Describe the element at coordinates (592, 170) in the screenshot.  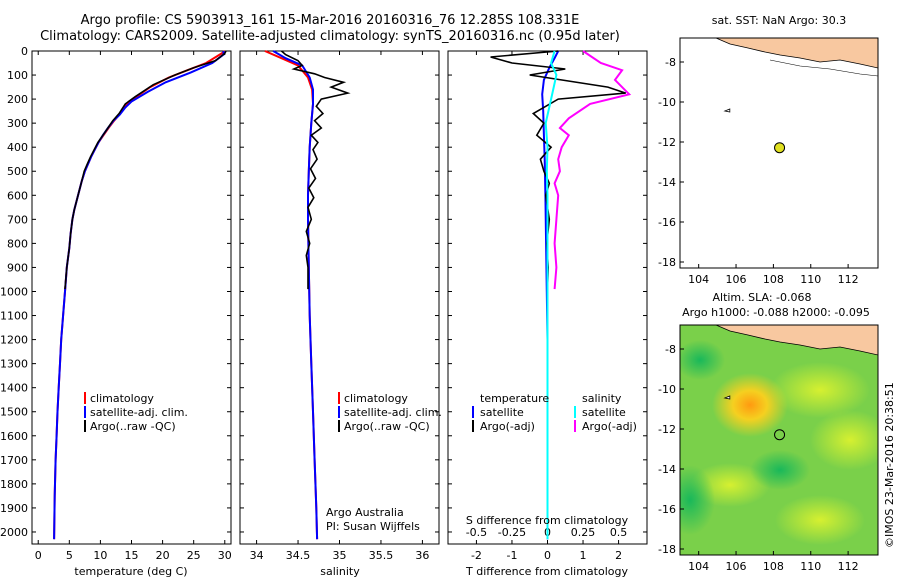
I see `series-line-salinity-argo-adj` at that location.